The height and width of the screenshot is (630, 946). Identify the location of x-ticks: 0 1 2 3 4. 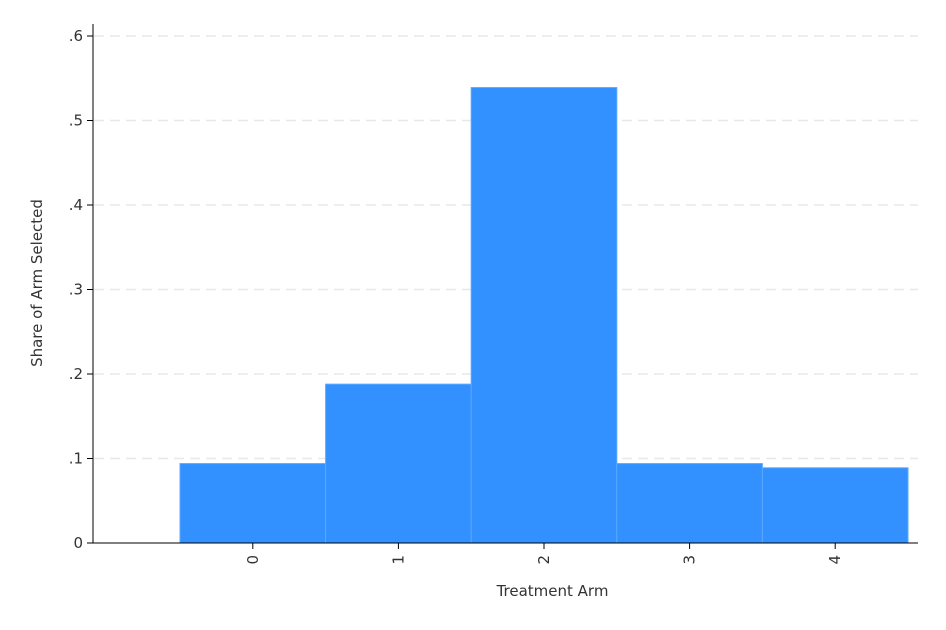
(544, 554).